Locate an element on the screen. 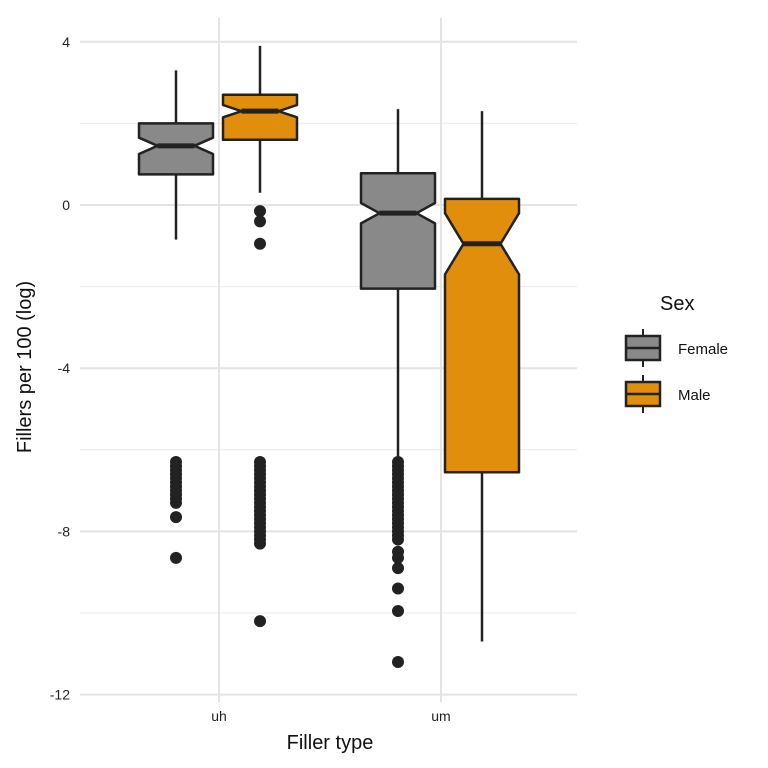 This screenshot has width=768, height=768. x-tick-label: uh is located at coordinates (219, 716).